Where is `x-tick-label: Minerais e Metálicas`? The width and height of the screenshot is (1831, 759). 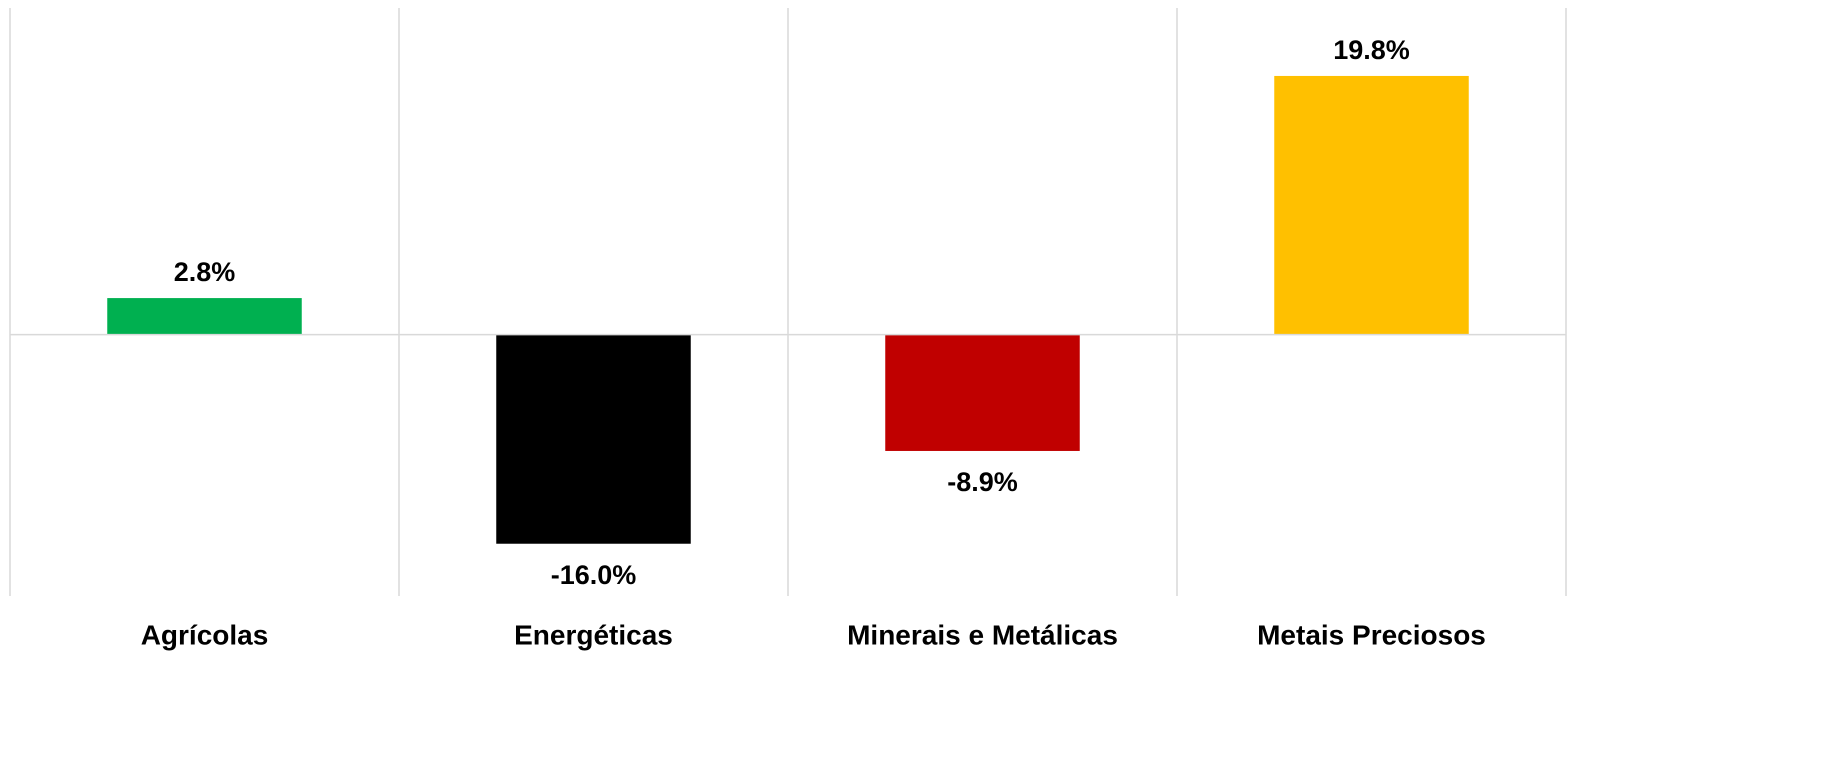
x-tick-label: Minerais e Metálicas is located at coordinates (982, 634).